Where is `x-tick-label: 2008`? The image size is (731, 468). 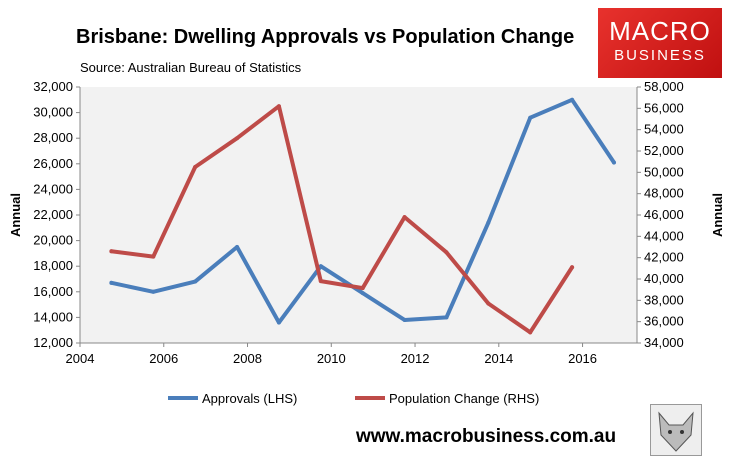 x-tick-label: 2008 is located at coordinates (247, 358).